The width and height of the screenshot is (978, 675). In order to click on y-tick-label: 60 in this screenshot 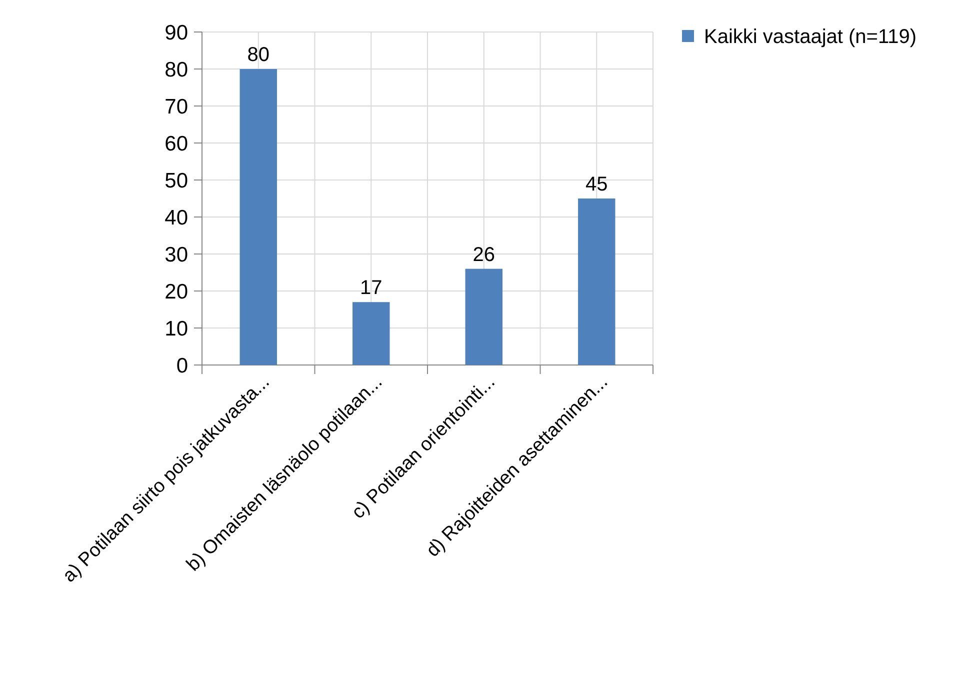, I will do `click(176, 144)`.